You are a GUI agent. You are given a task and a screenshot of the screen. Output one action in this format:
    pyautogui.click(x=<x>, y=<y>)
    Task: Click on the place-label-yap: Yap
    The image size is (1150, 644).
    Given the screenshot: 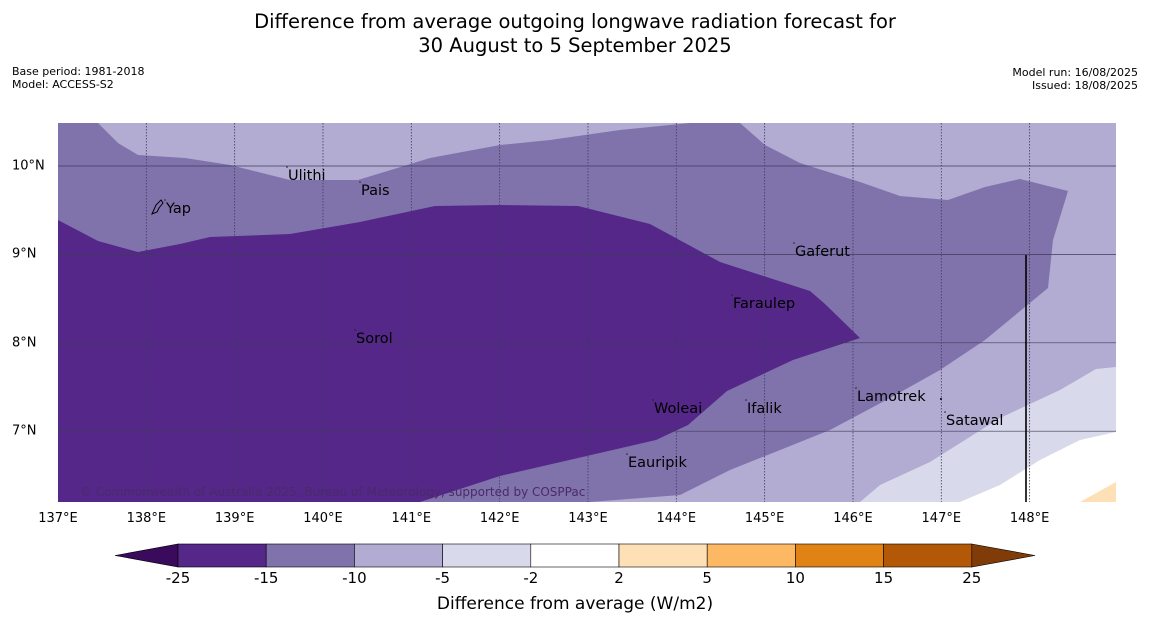 What is the action you would take?
    pyautogui.click(x=178, y=209)
    